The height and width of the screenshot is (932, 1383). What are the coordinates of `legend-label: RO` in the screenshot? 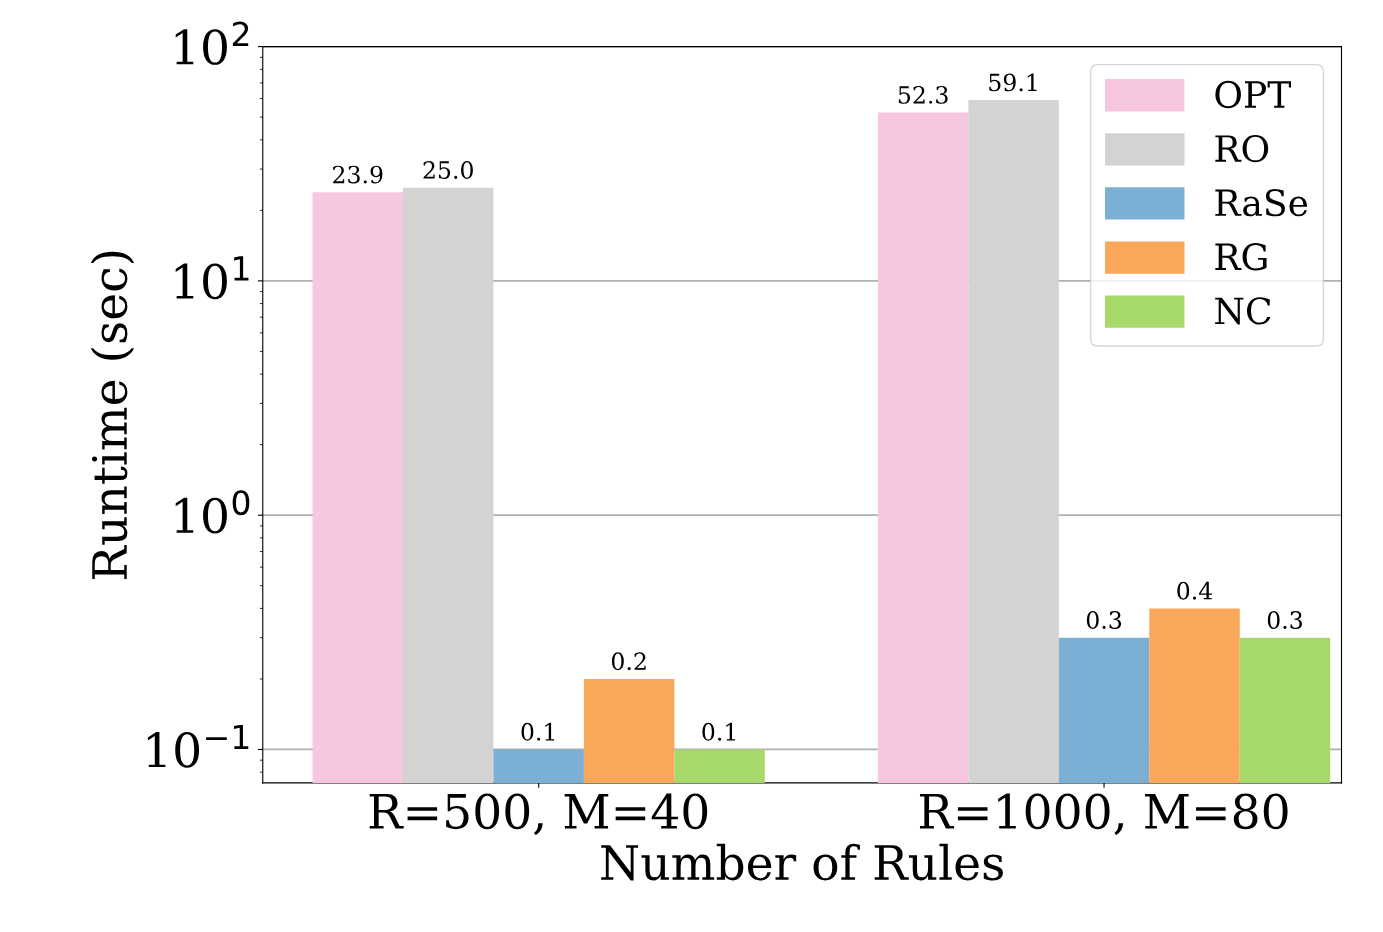 It's located at (1242, 148).